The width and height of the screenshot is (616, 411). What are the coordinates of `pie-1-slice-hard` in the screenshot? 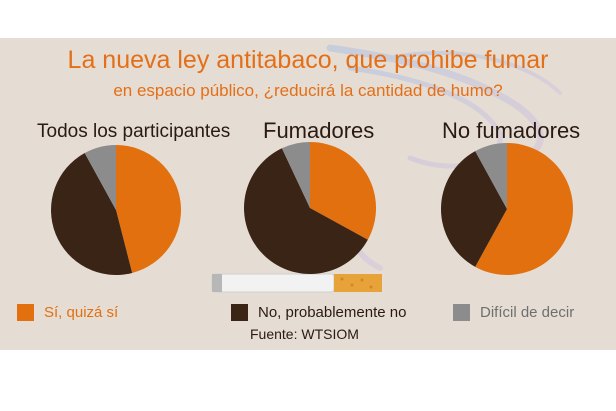 It's located at (295, 175).